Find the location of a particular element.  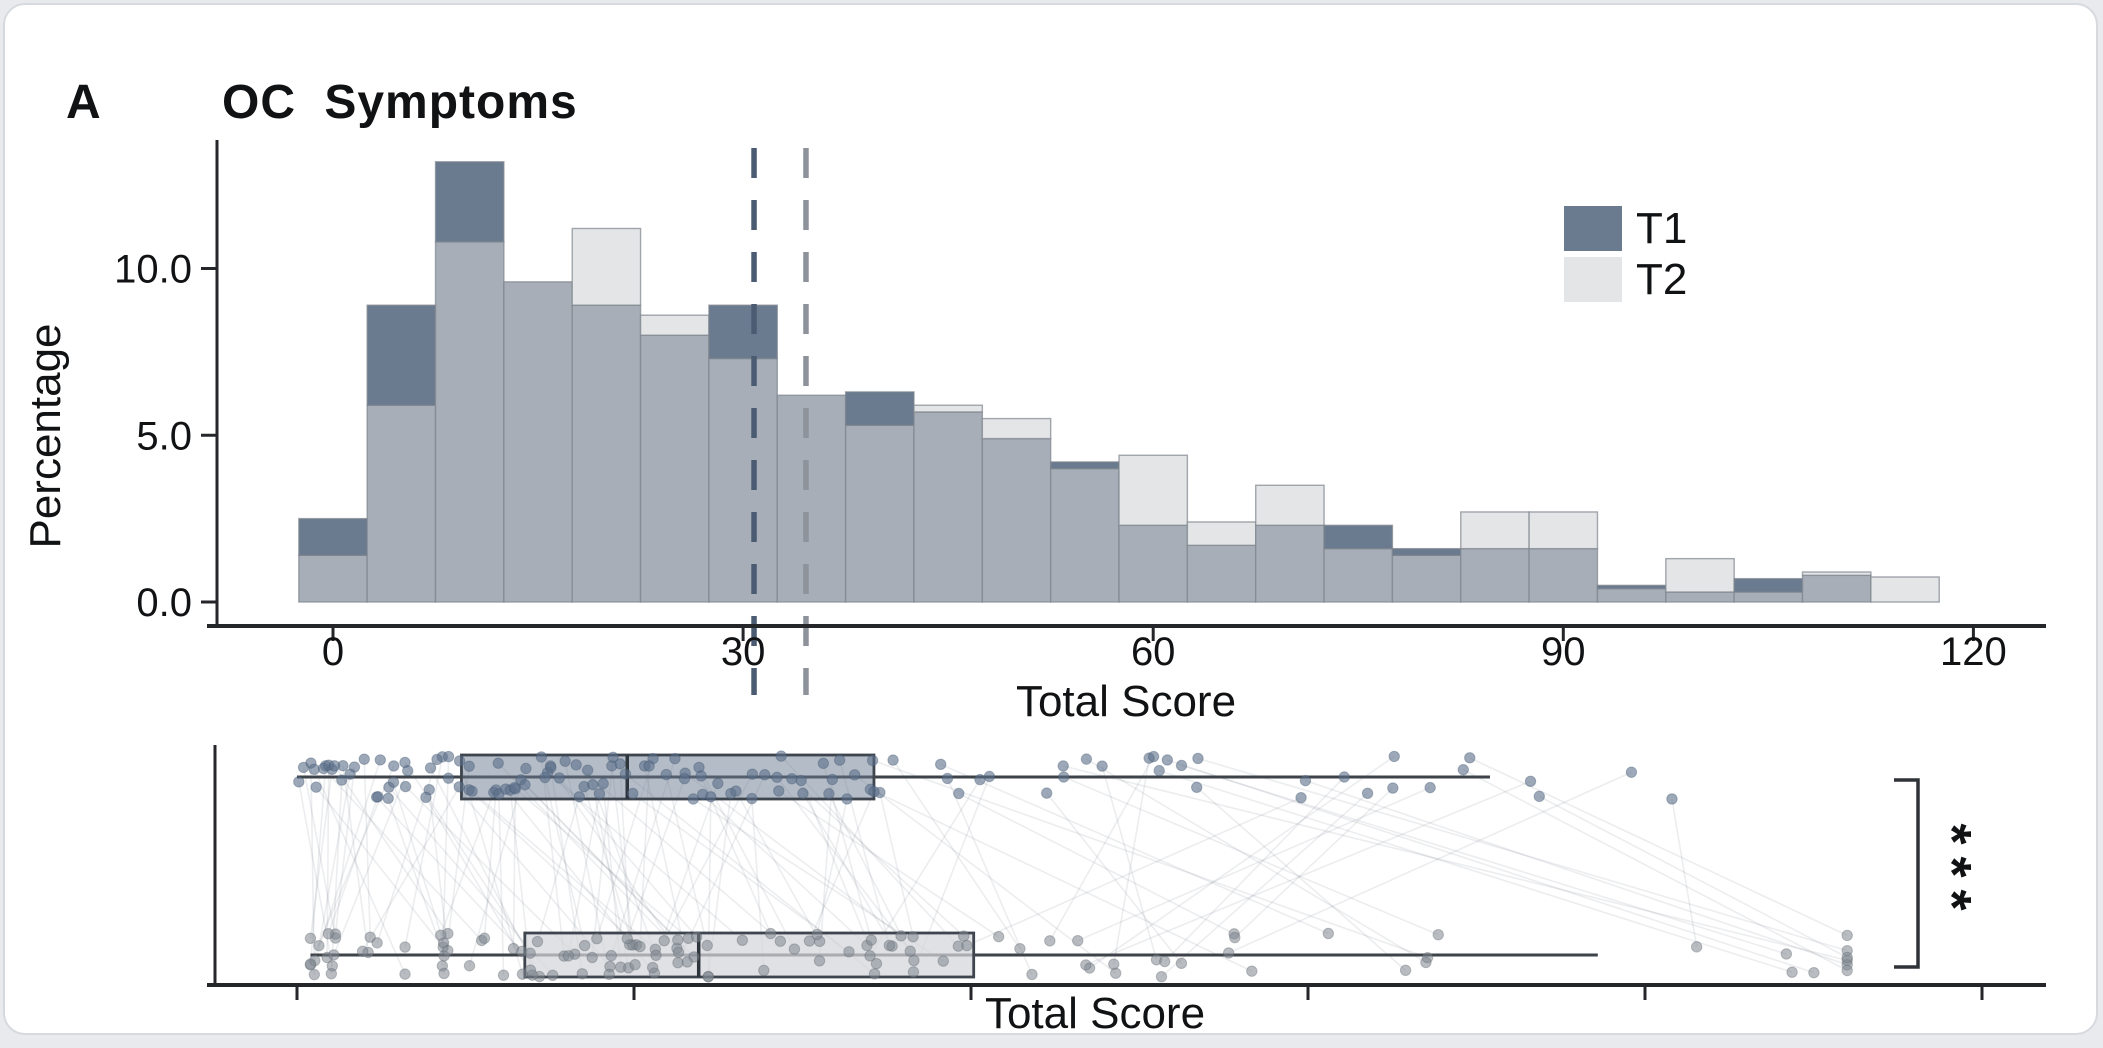

legend-label-t1: T1 is located at coordinates (1661, 228).